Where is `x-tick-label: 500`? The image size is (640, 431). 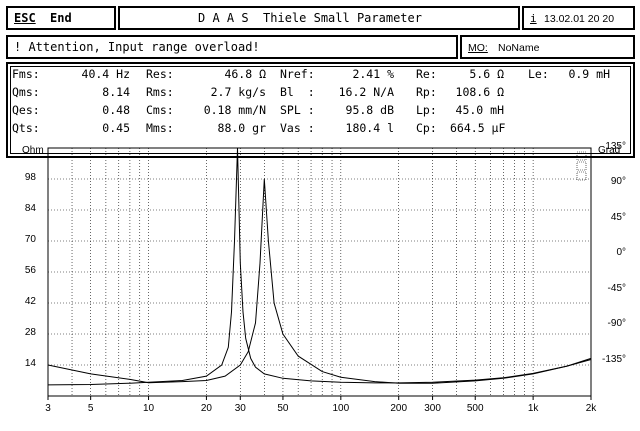
x-tick-label: 500 is located at coordinates (475, 408).